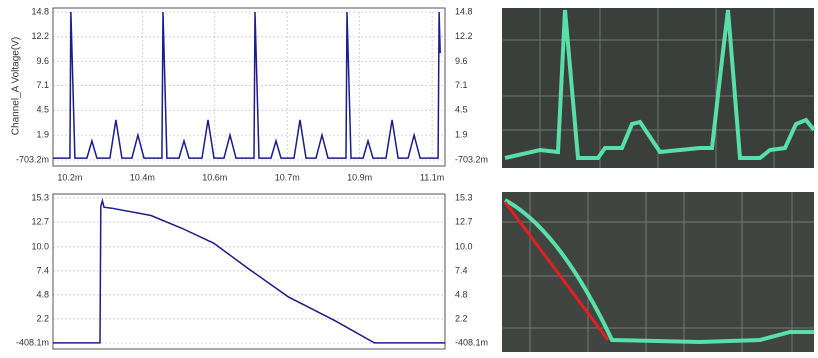 The height and width of the screenshot is (358, 818). I want to click on y-tick-label-right: 7.4, so click(461, 270).